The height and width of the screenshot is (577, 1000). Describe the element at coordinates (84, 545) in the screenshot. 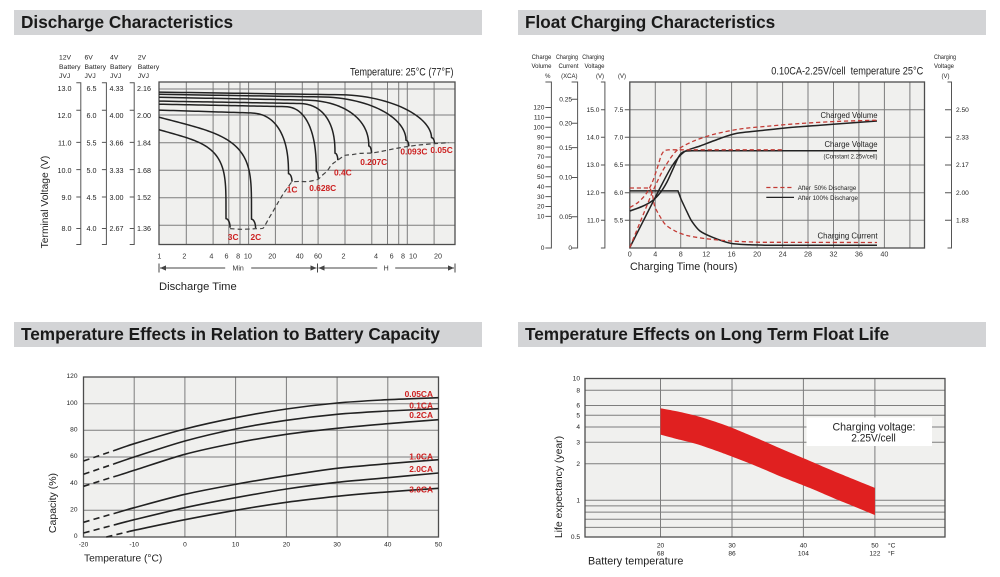

I see `svg-text: -20` at that location.